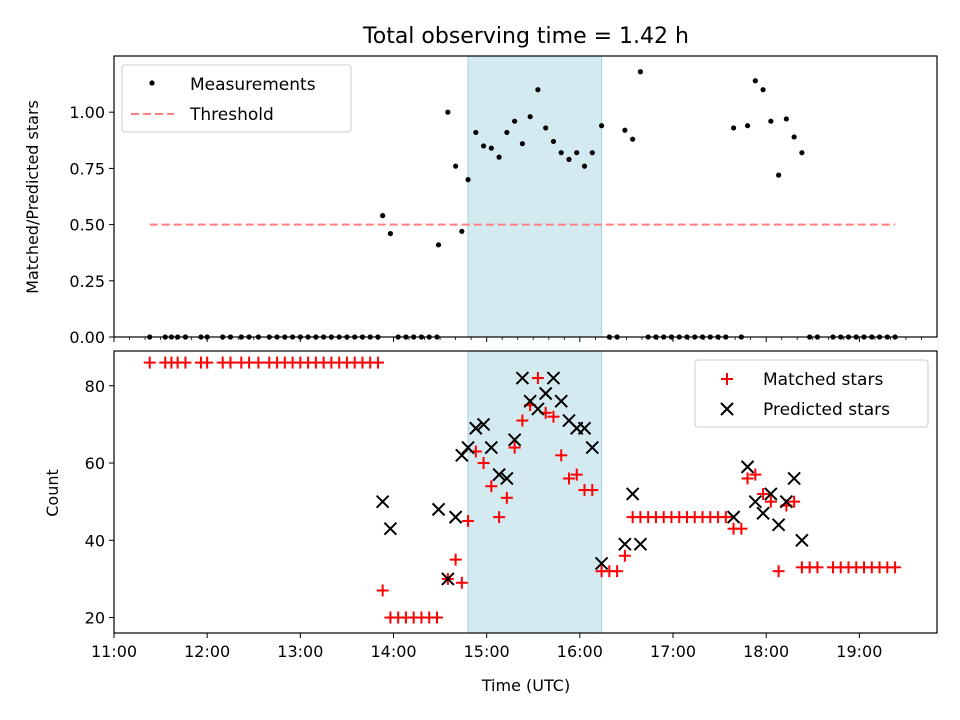 The image size is (960, 720). Describe the element at coordinates (811, 393) in the screenshot. I see `bottom-legend-box` at that location.